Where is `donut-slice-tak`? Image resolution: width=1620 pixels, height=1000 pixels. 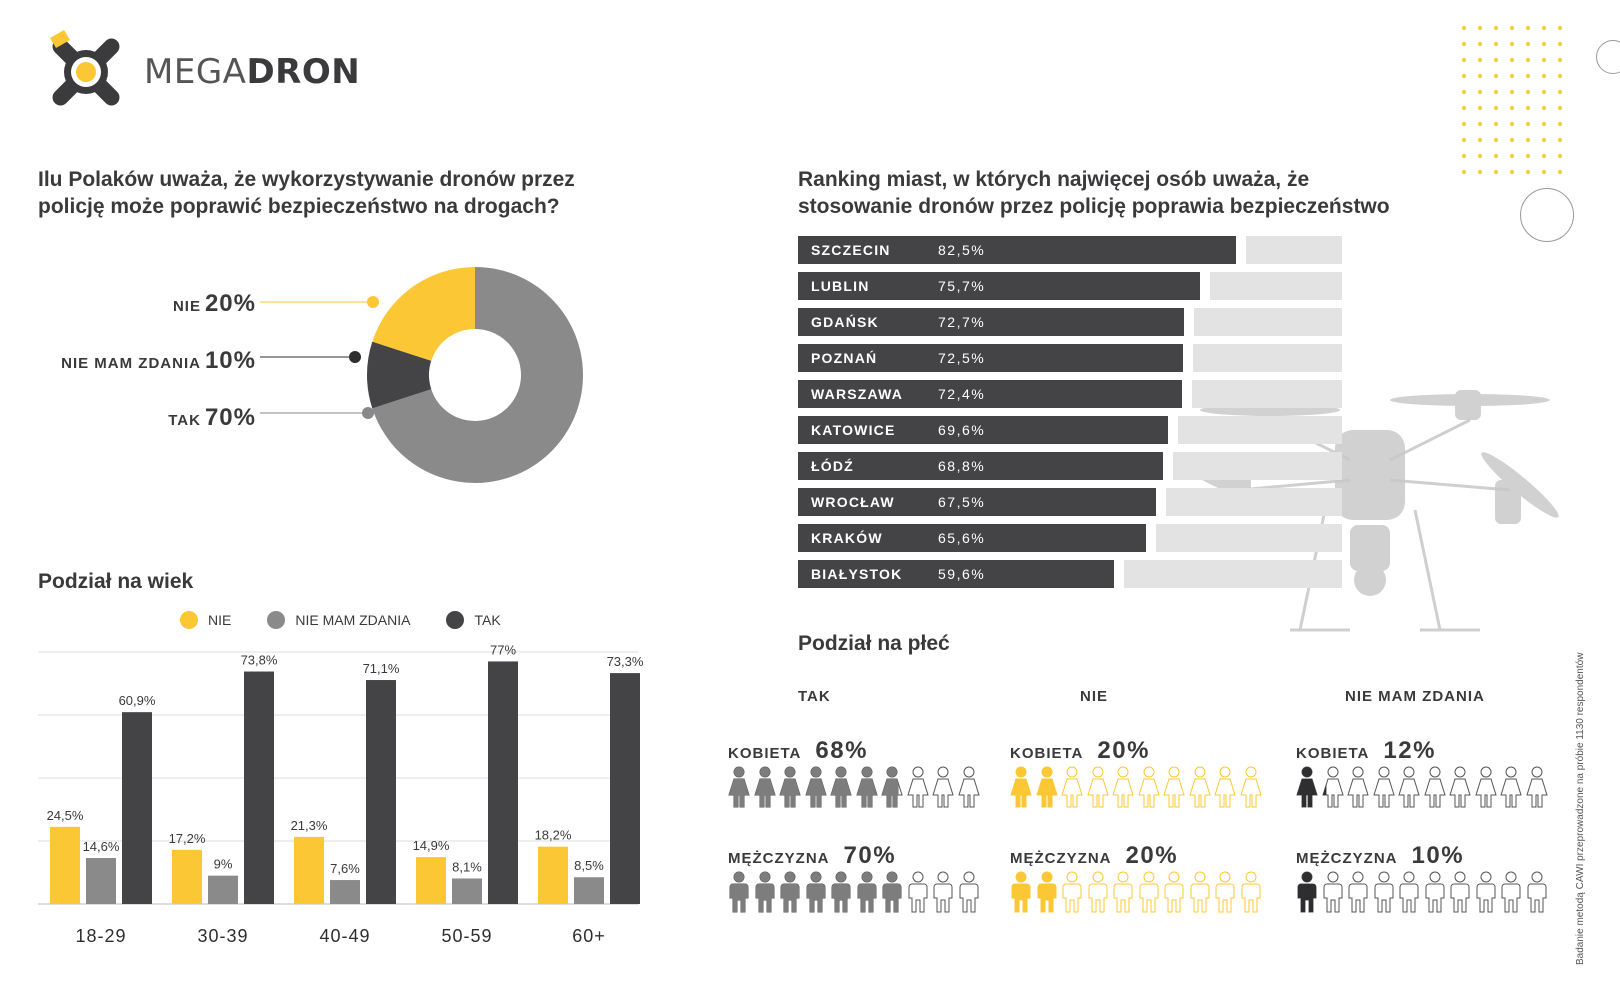 donut-slice-tak is located at coordinates (477, 375).